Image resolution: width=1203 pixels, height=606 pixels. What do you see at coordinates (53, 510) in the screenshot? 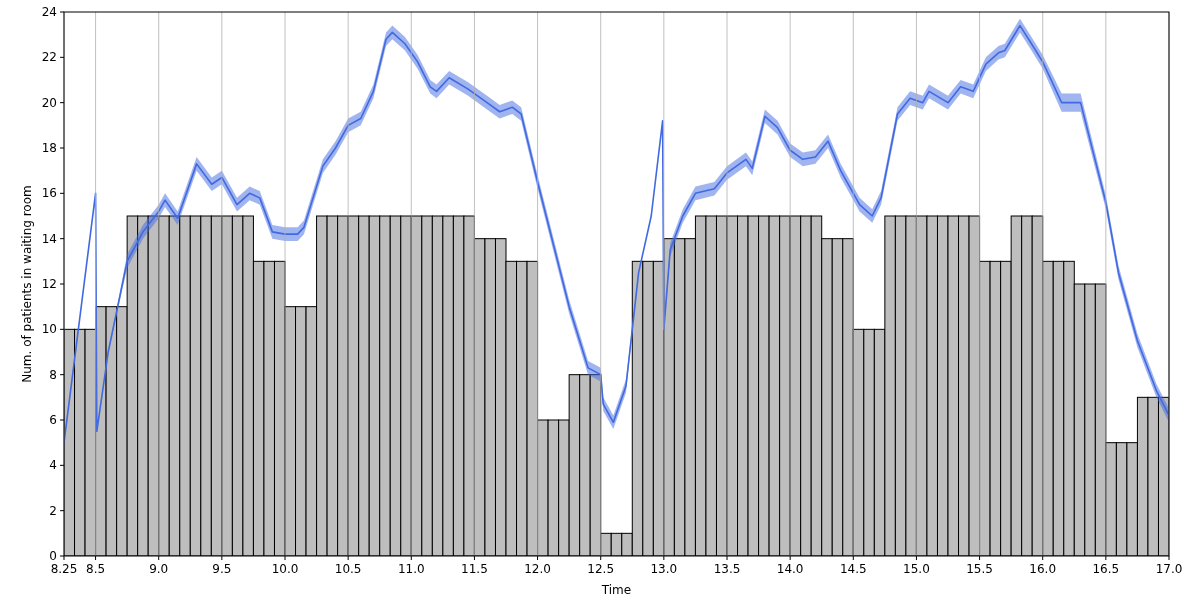
I see `y-tick-label: 2` at bounding box center [53, 510].